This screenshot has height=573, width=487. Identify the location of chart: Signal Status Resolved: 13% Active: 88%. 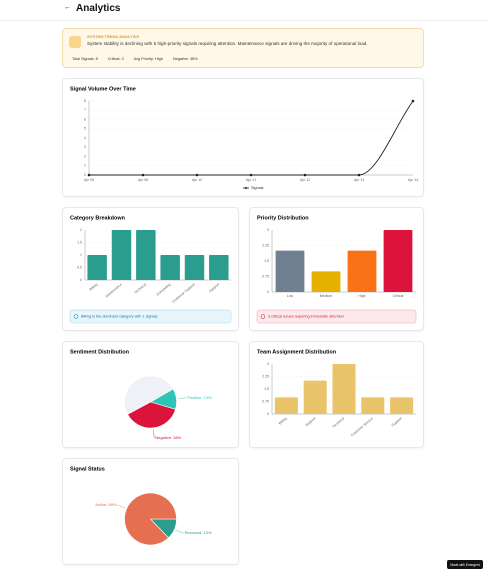
(141, 506).